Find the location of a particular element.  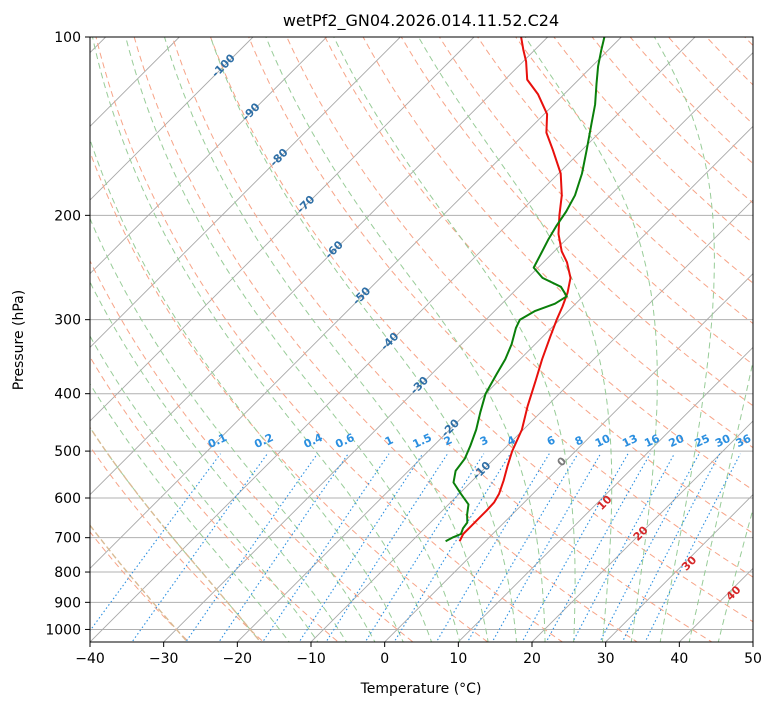

y-axis: 100 200 300 400 500 600 700 800 900 1000 is located at coordinates (67, 334).